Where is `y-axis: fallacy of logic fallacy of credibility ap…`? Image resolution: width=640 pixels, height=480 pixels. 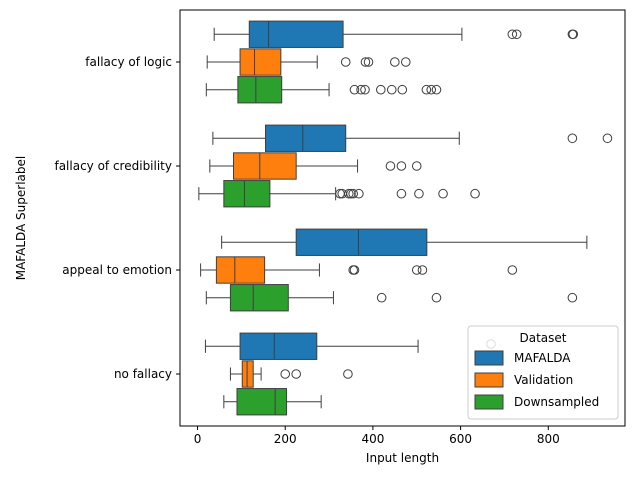
y-axis: fallacy of logic fallacy of credibility ap… is located at coordinates (117, 218).